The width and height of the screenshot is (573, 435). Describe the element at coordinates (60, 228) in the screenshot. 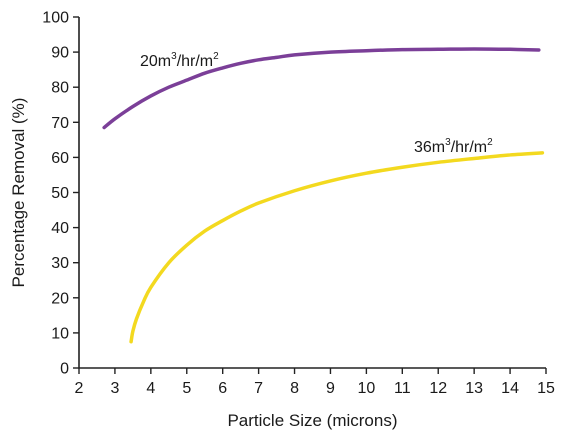

I see `y-tick-label: 40` at that location.